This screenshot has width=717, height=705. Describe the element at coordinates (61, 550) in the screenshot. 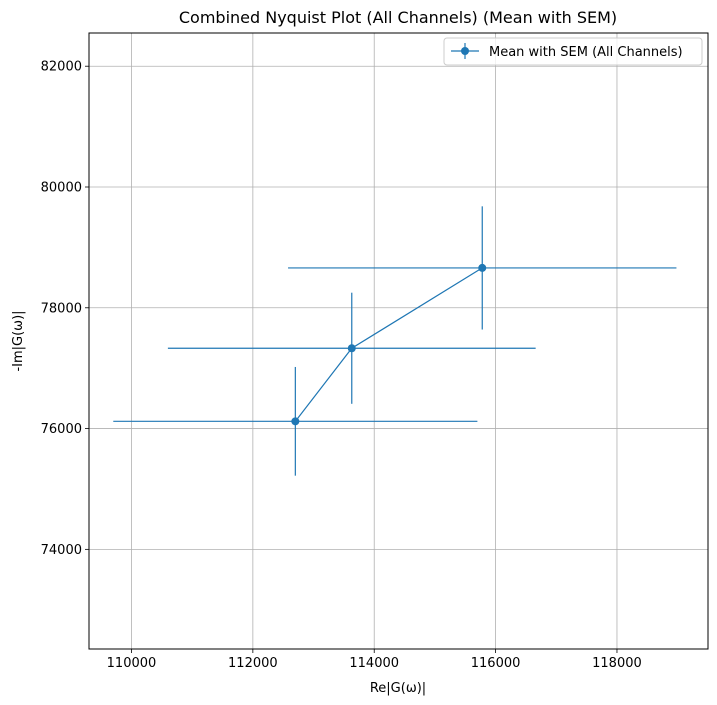

I see `y-tick-label: 74000` at that location.